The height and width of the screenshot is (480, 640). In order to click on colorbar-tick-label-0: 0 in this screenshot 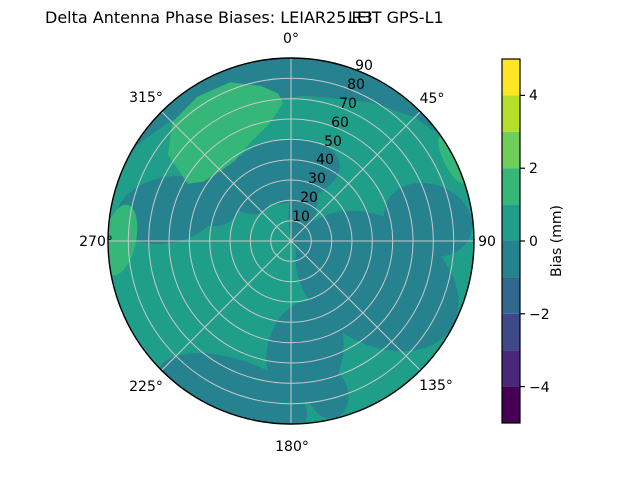, I will do `click(533, 242)`.